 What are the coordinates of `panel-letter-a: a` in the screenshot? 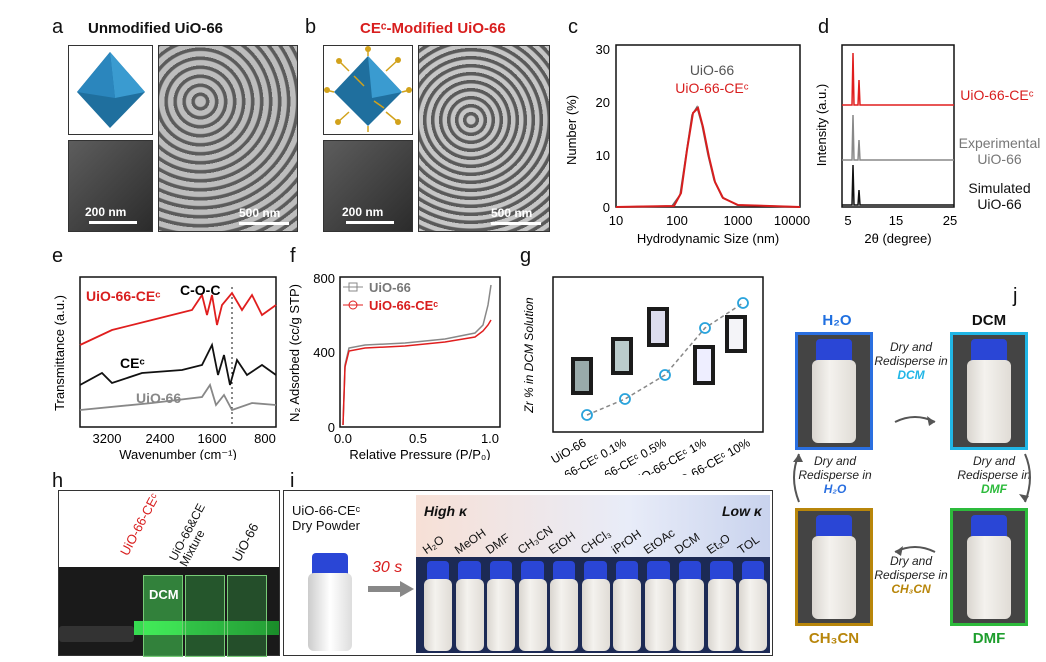 It's located at (58, 27).